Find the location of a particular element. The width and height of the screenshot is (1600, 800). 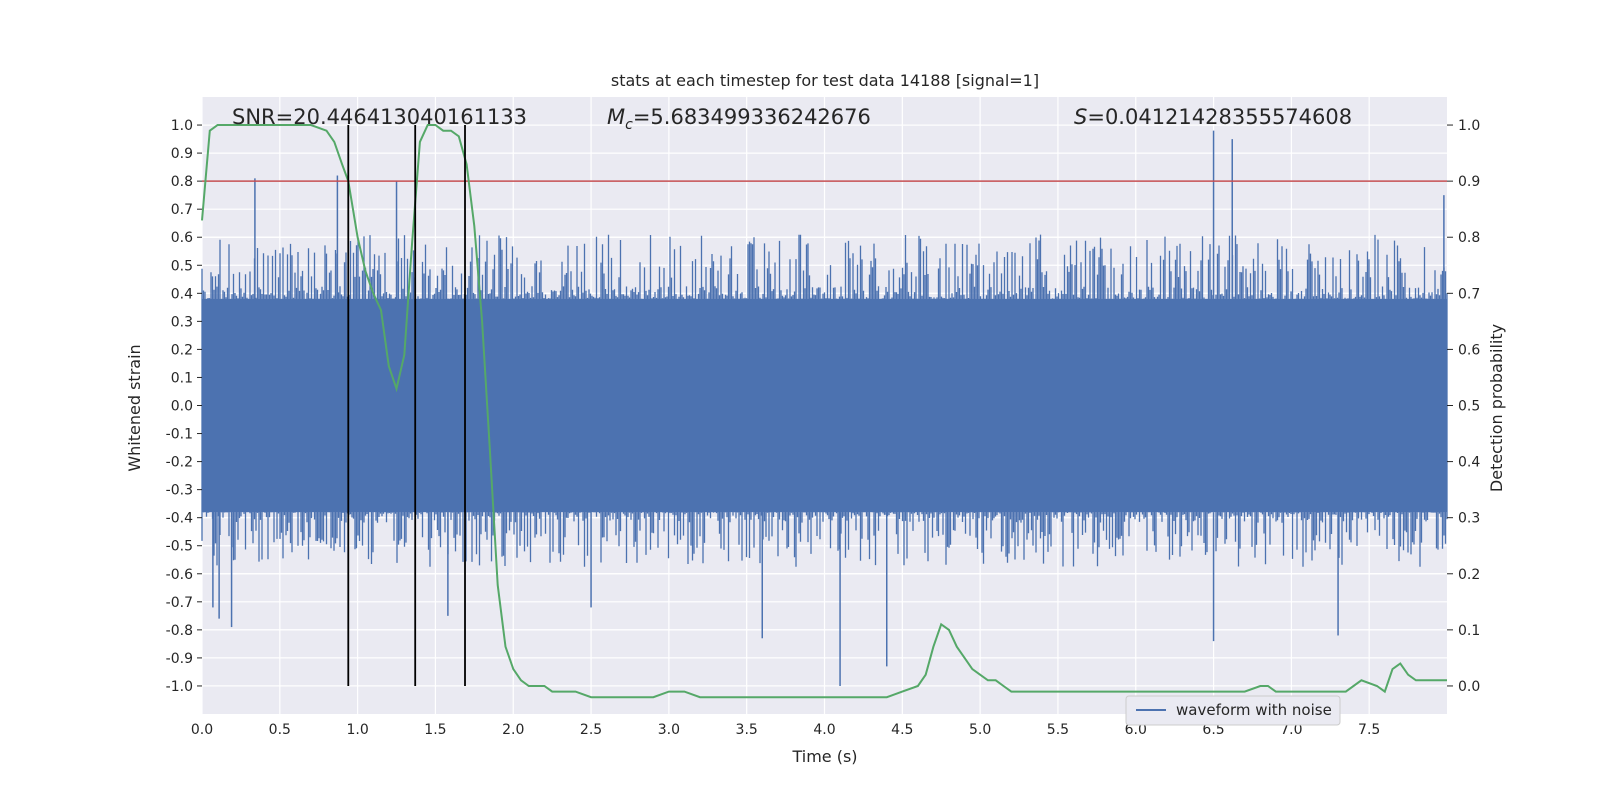

y-right-tick-label: 1.0 is located at coordinates (1469, 126).